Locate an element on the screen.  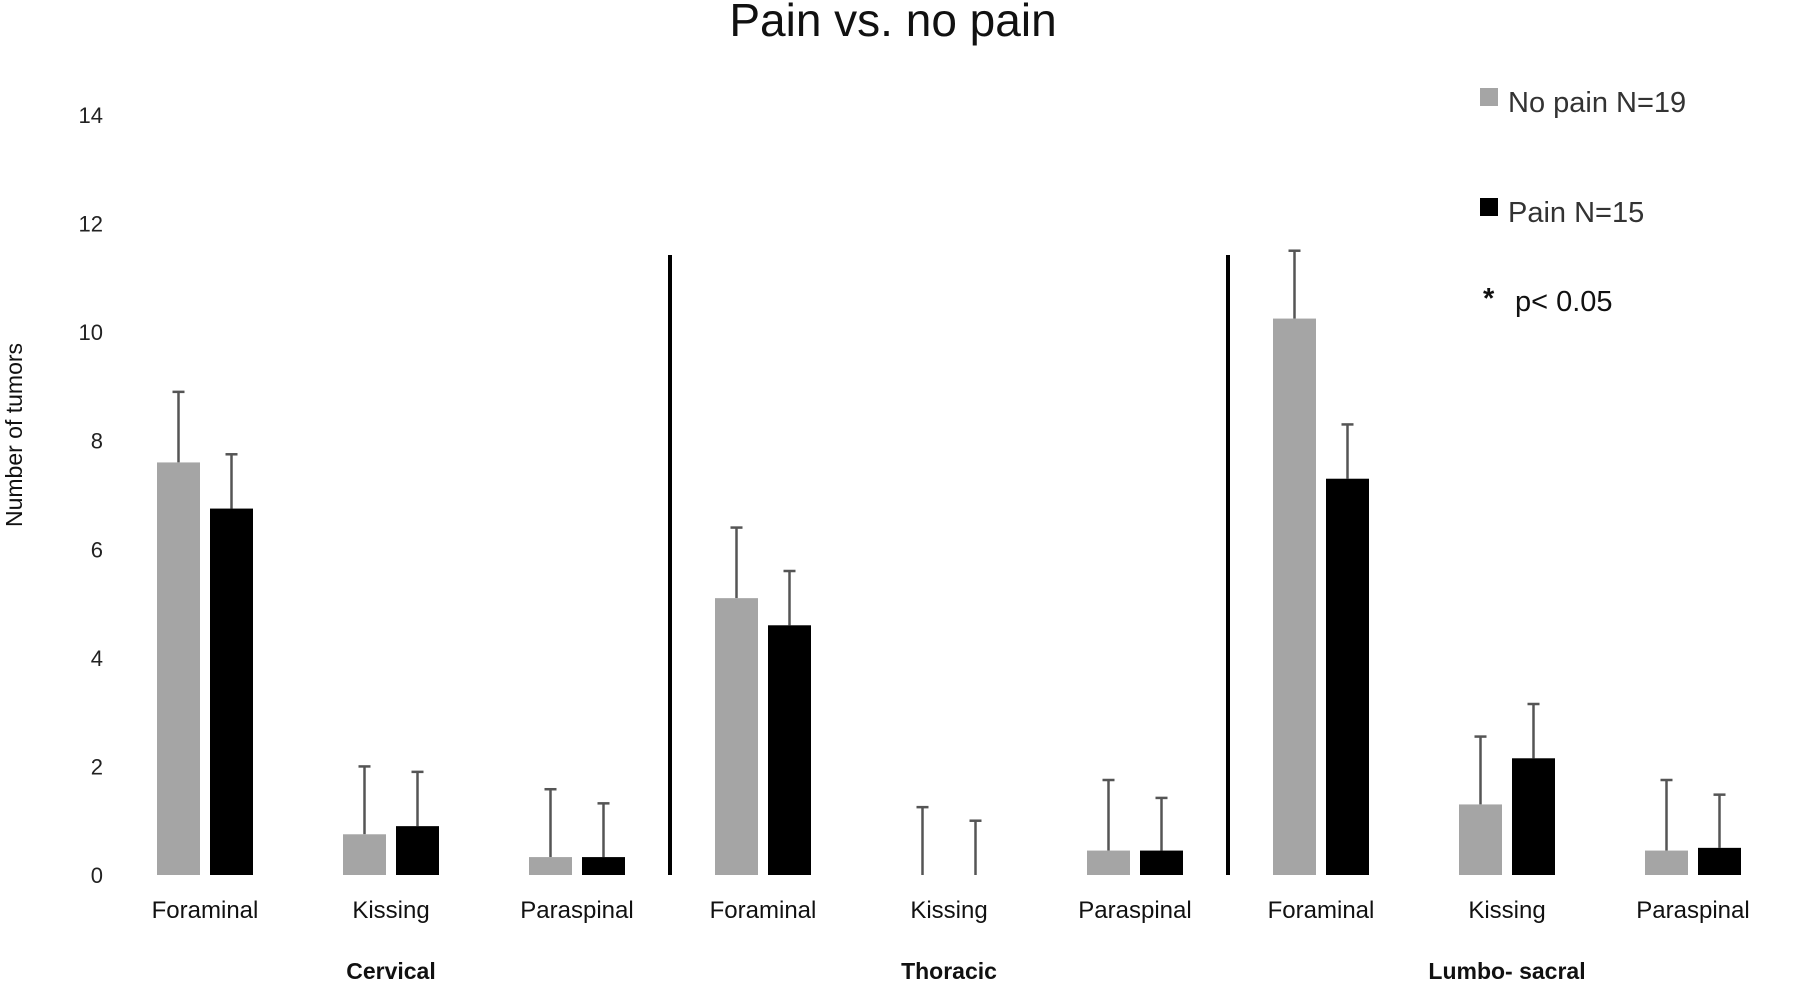
bar-series0-cat1 is located at coordinates (364, 854).